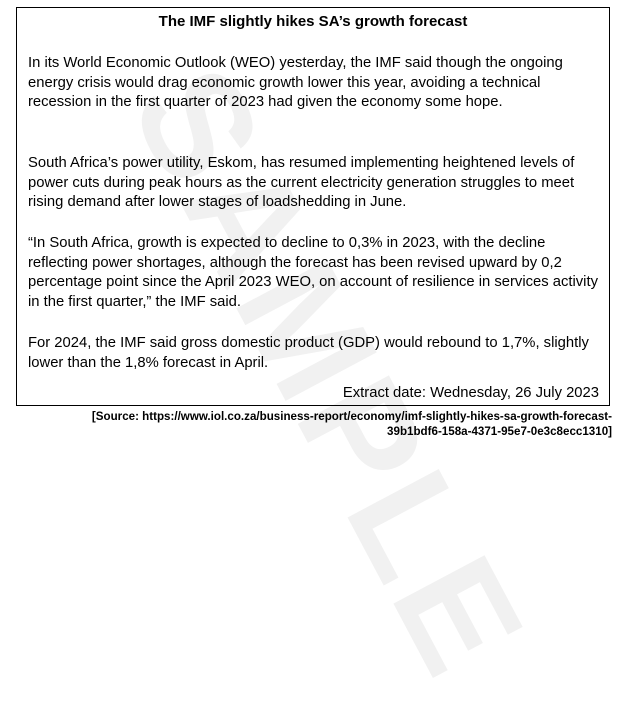  What do you see at coordinates (470, 393) in the screenshot?
I see `extract-date: Extract date: Wednesday, 26 July 2023` at bounding box center [470, 393].